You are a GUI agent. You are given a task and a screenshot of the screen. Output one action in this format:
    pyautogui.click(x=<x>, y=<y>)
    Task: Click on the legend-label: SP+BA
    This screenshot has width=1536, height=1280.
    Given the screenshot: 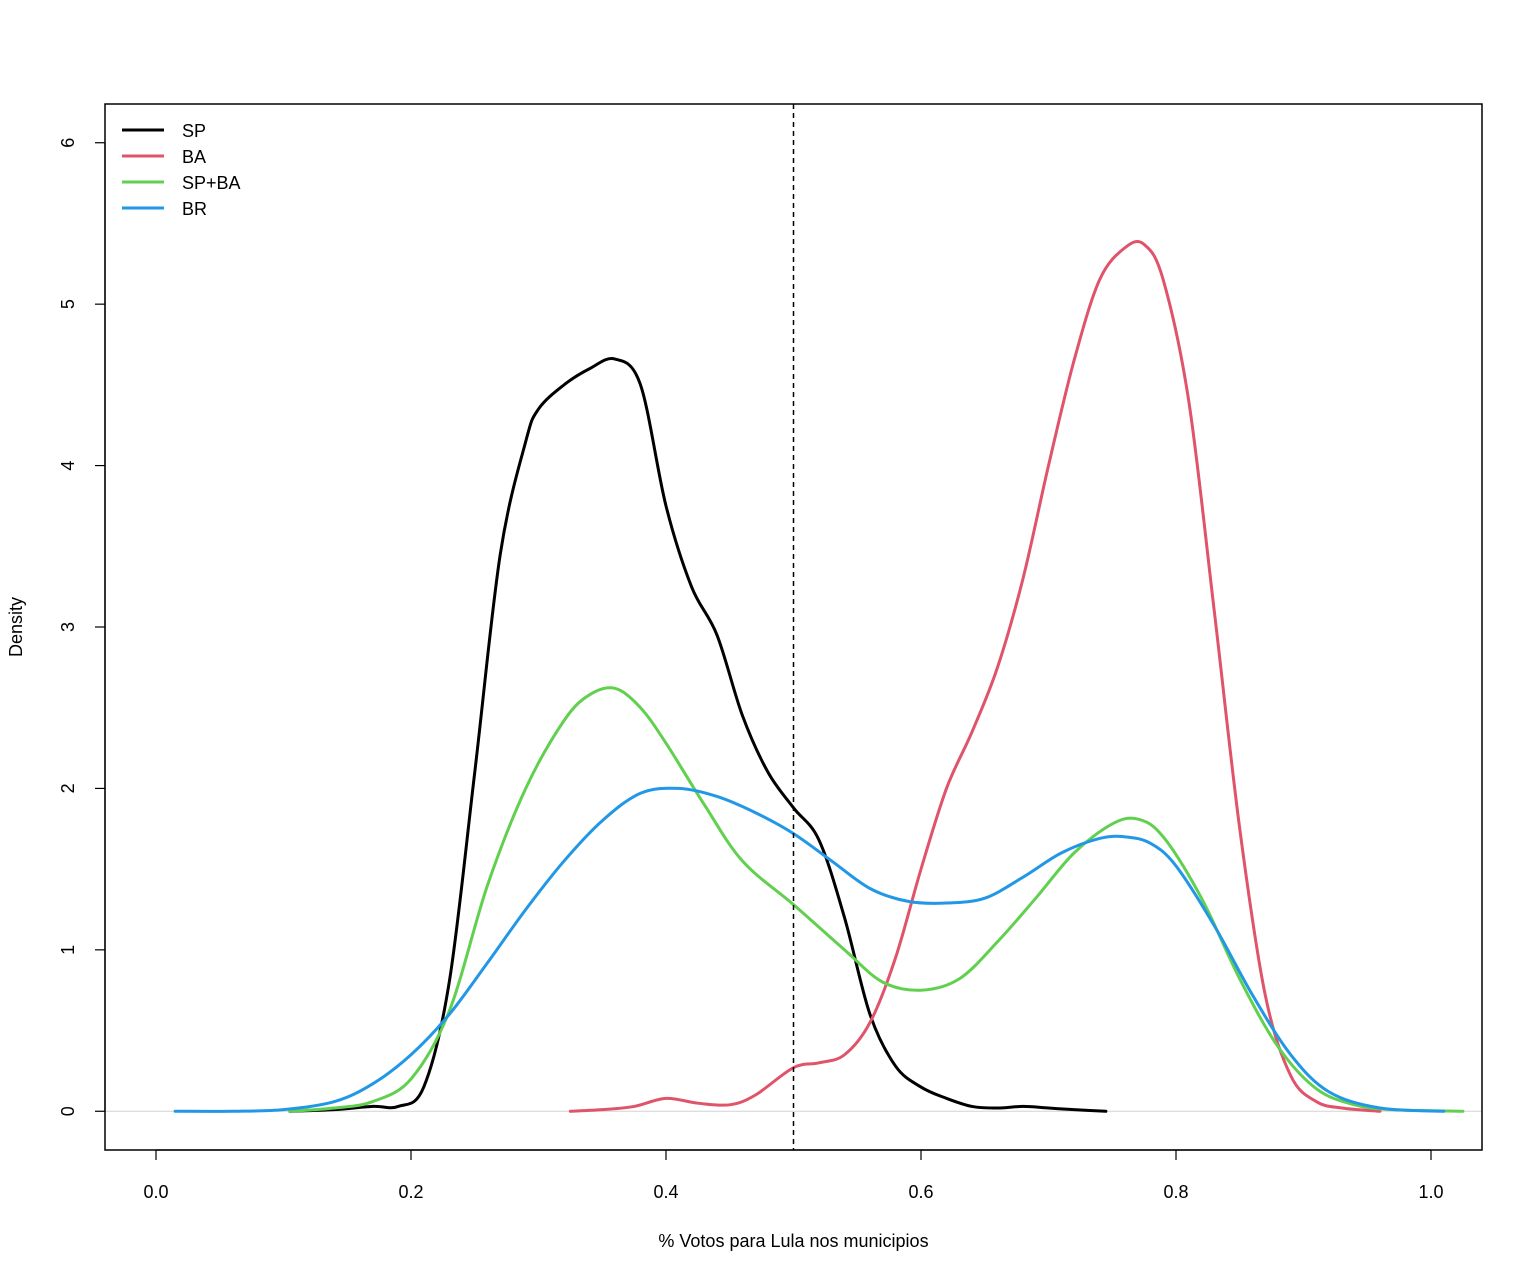 What is the action you would take?
    pyautogui.click(x=211, y=183)
    